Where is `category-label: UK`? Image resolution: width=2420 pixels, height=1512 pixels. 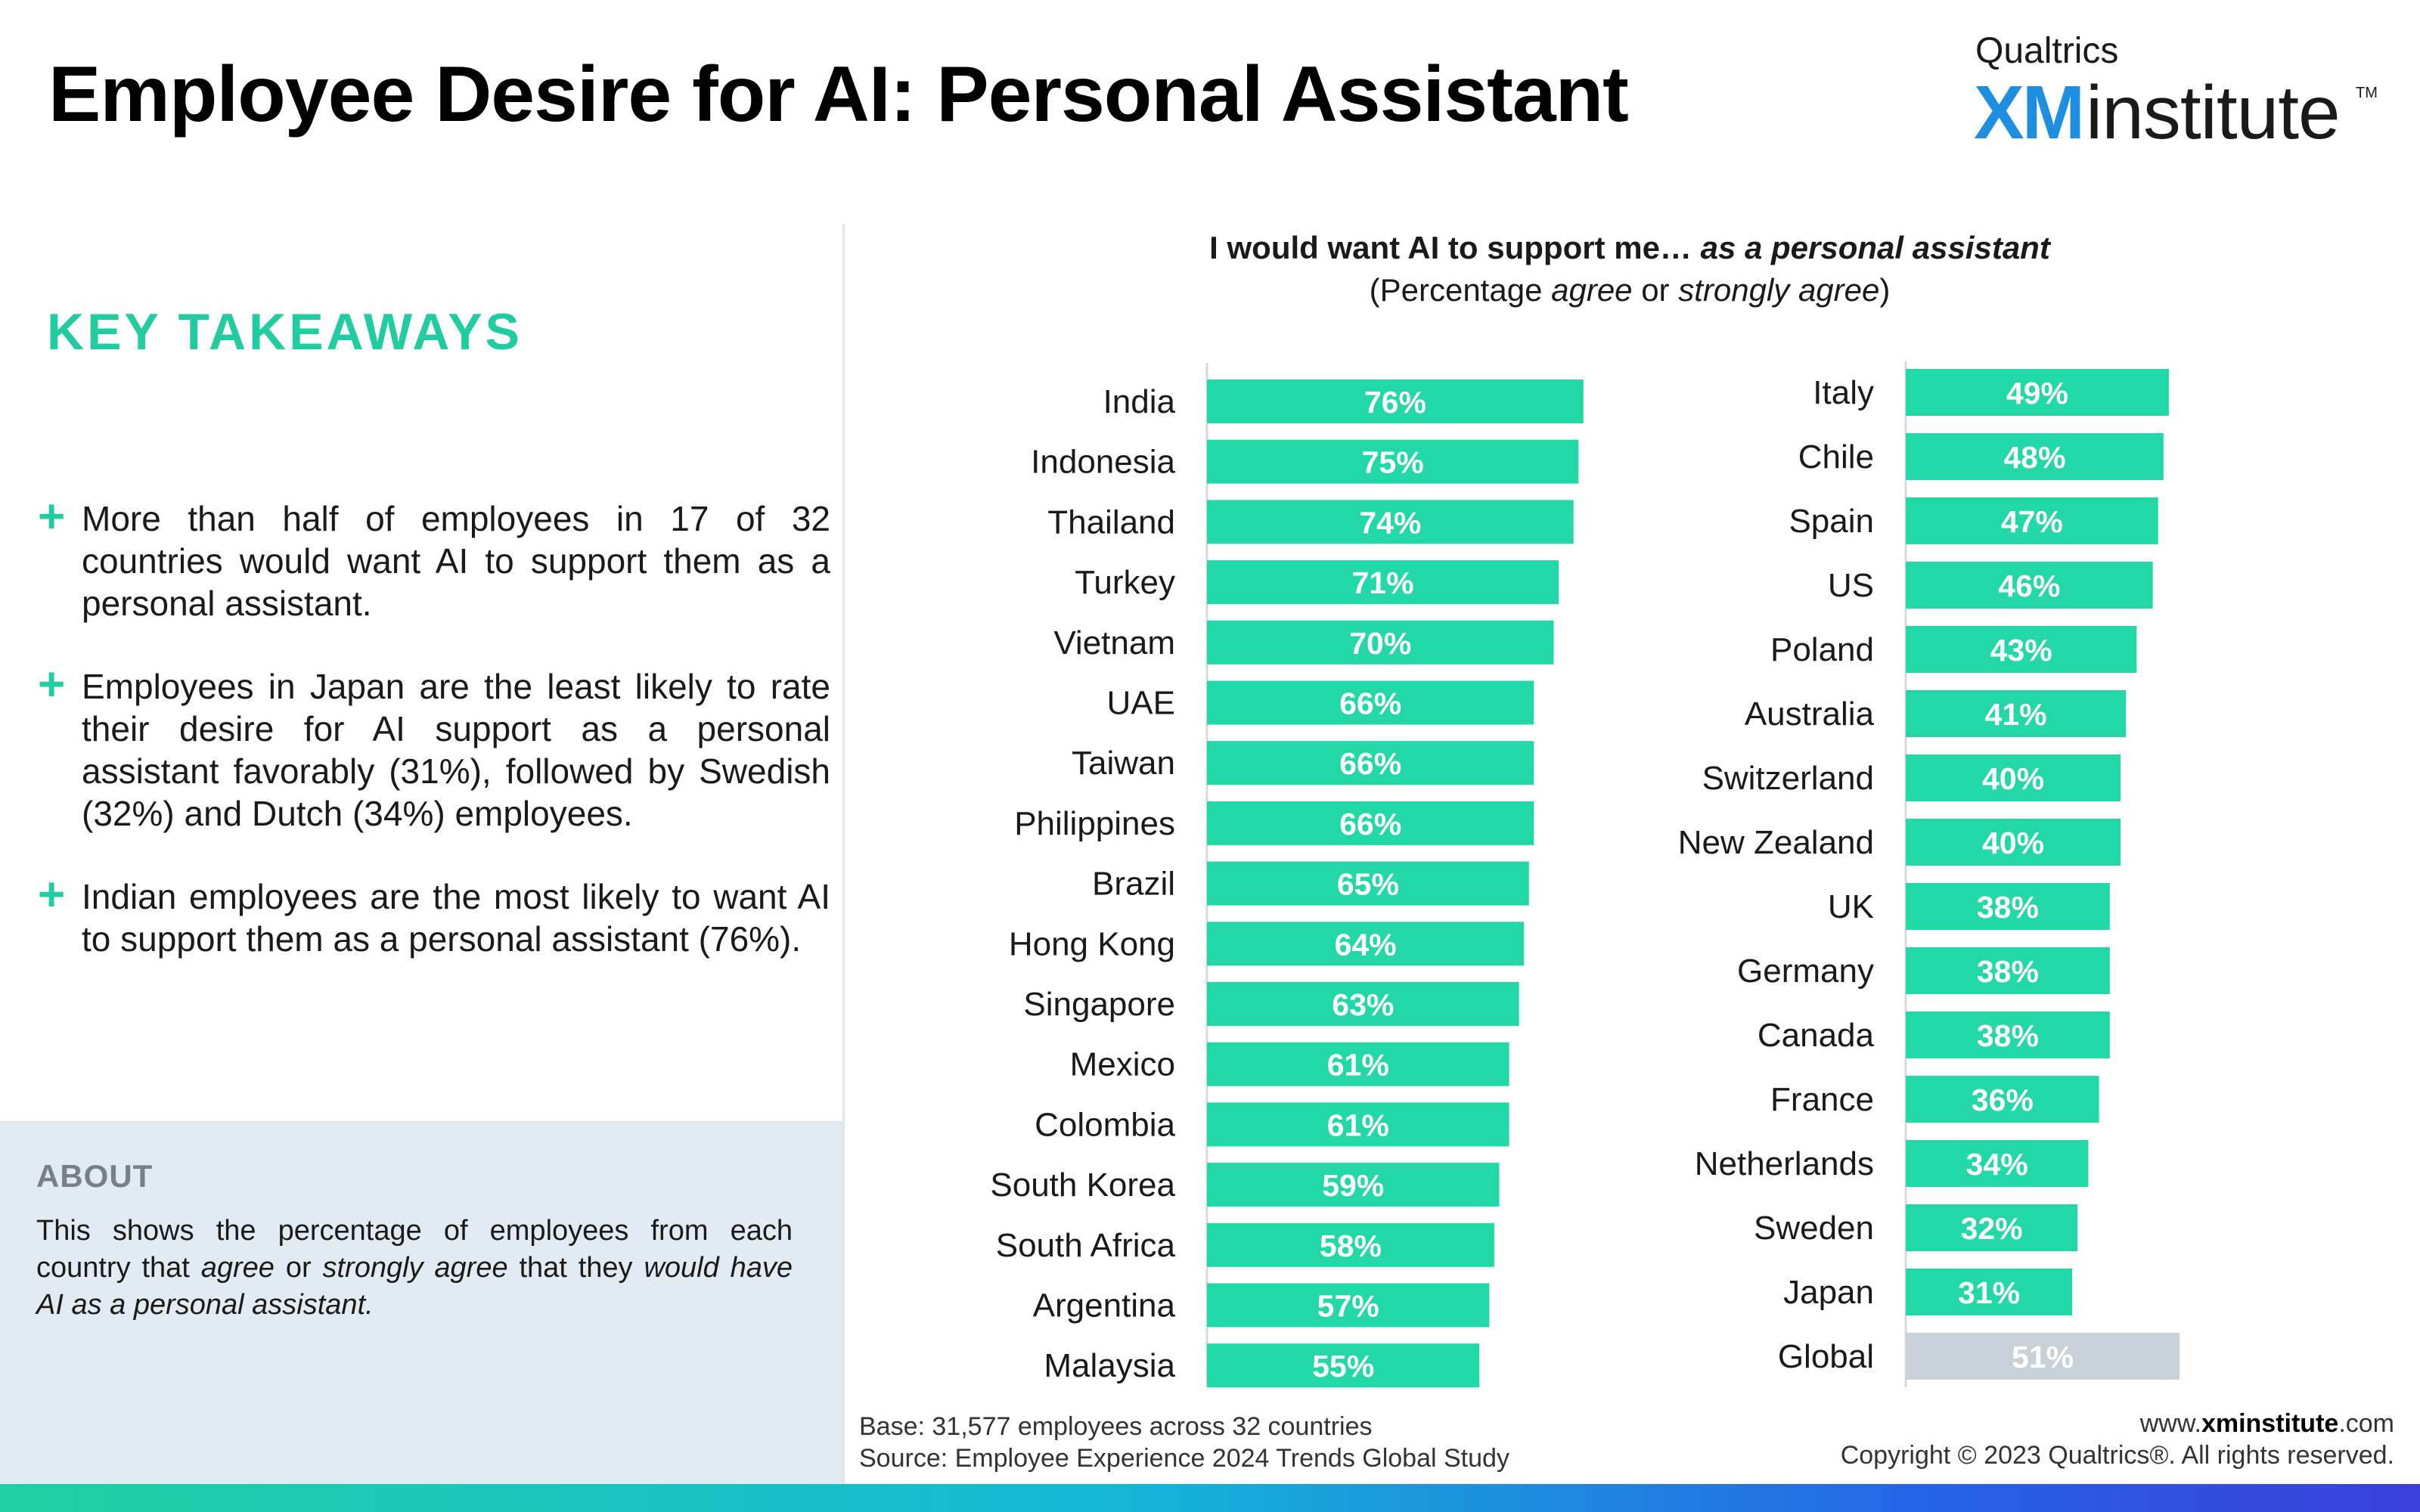 category-label: UK is located at coordinates (1851, 906).